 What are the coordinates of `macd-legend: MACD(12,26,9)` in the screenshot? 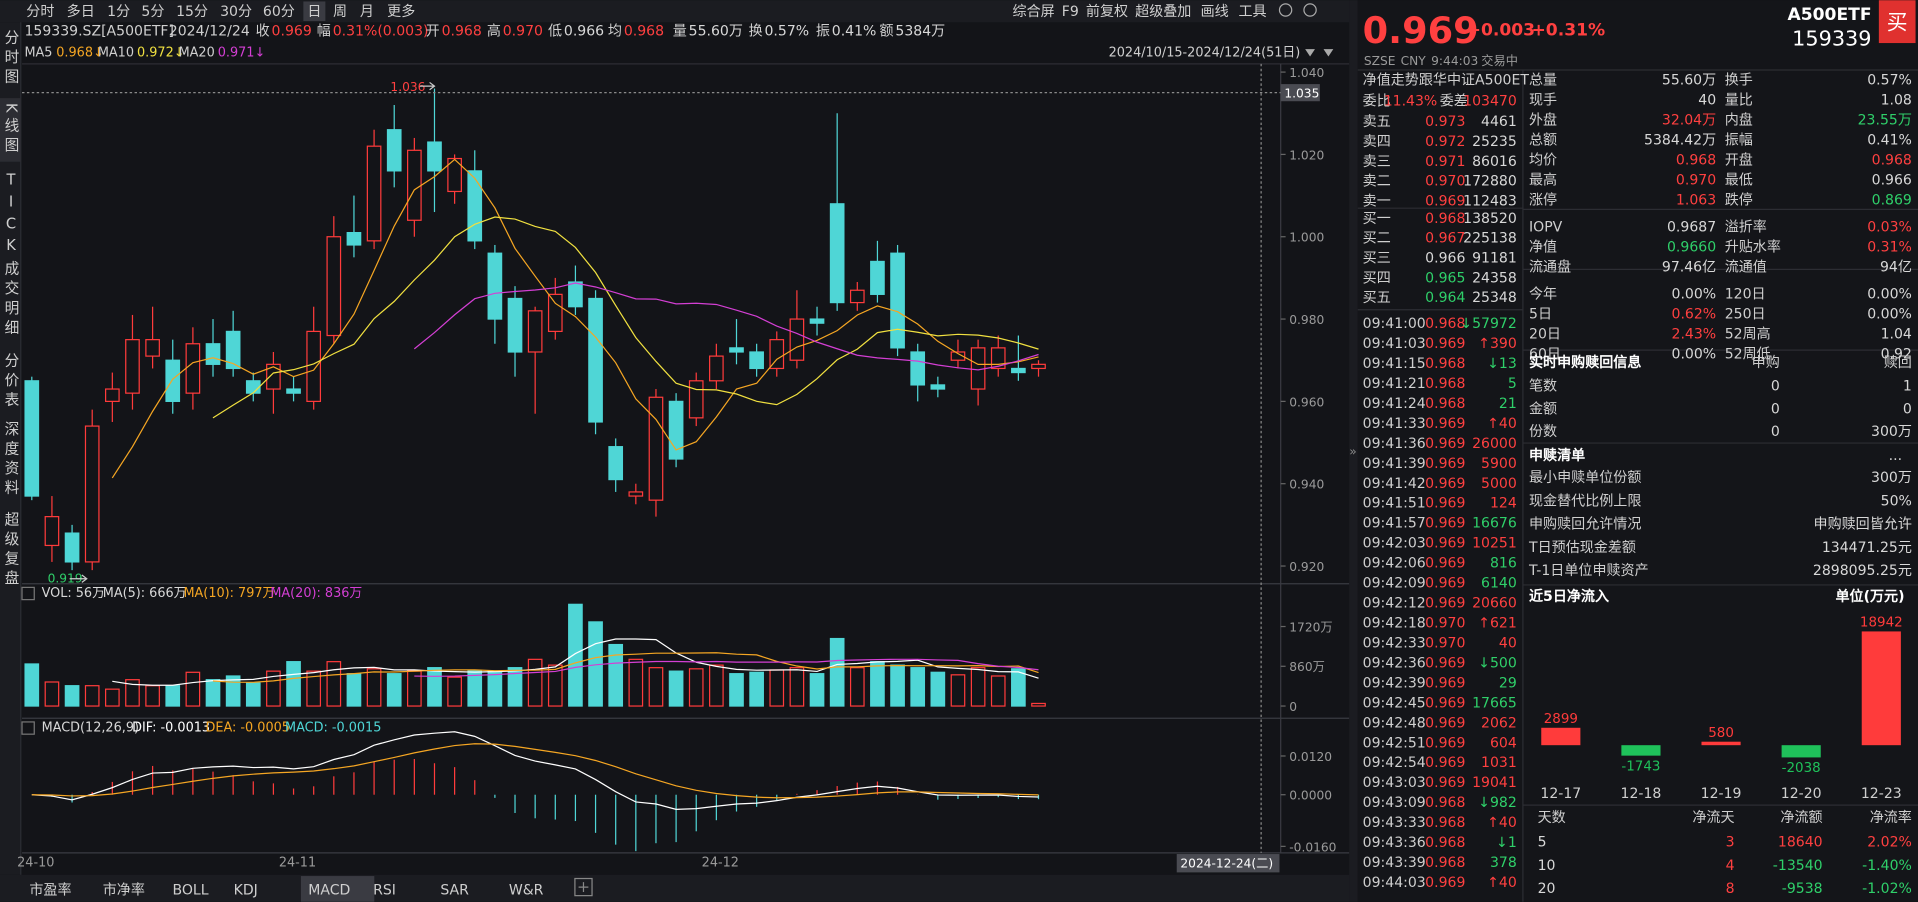 It's located at (90, 728).